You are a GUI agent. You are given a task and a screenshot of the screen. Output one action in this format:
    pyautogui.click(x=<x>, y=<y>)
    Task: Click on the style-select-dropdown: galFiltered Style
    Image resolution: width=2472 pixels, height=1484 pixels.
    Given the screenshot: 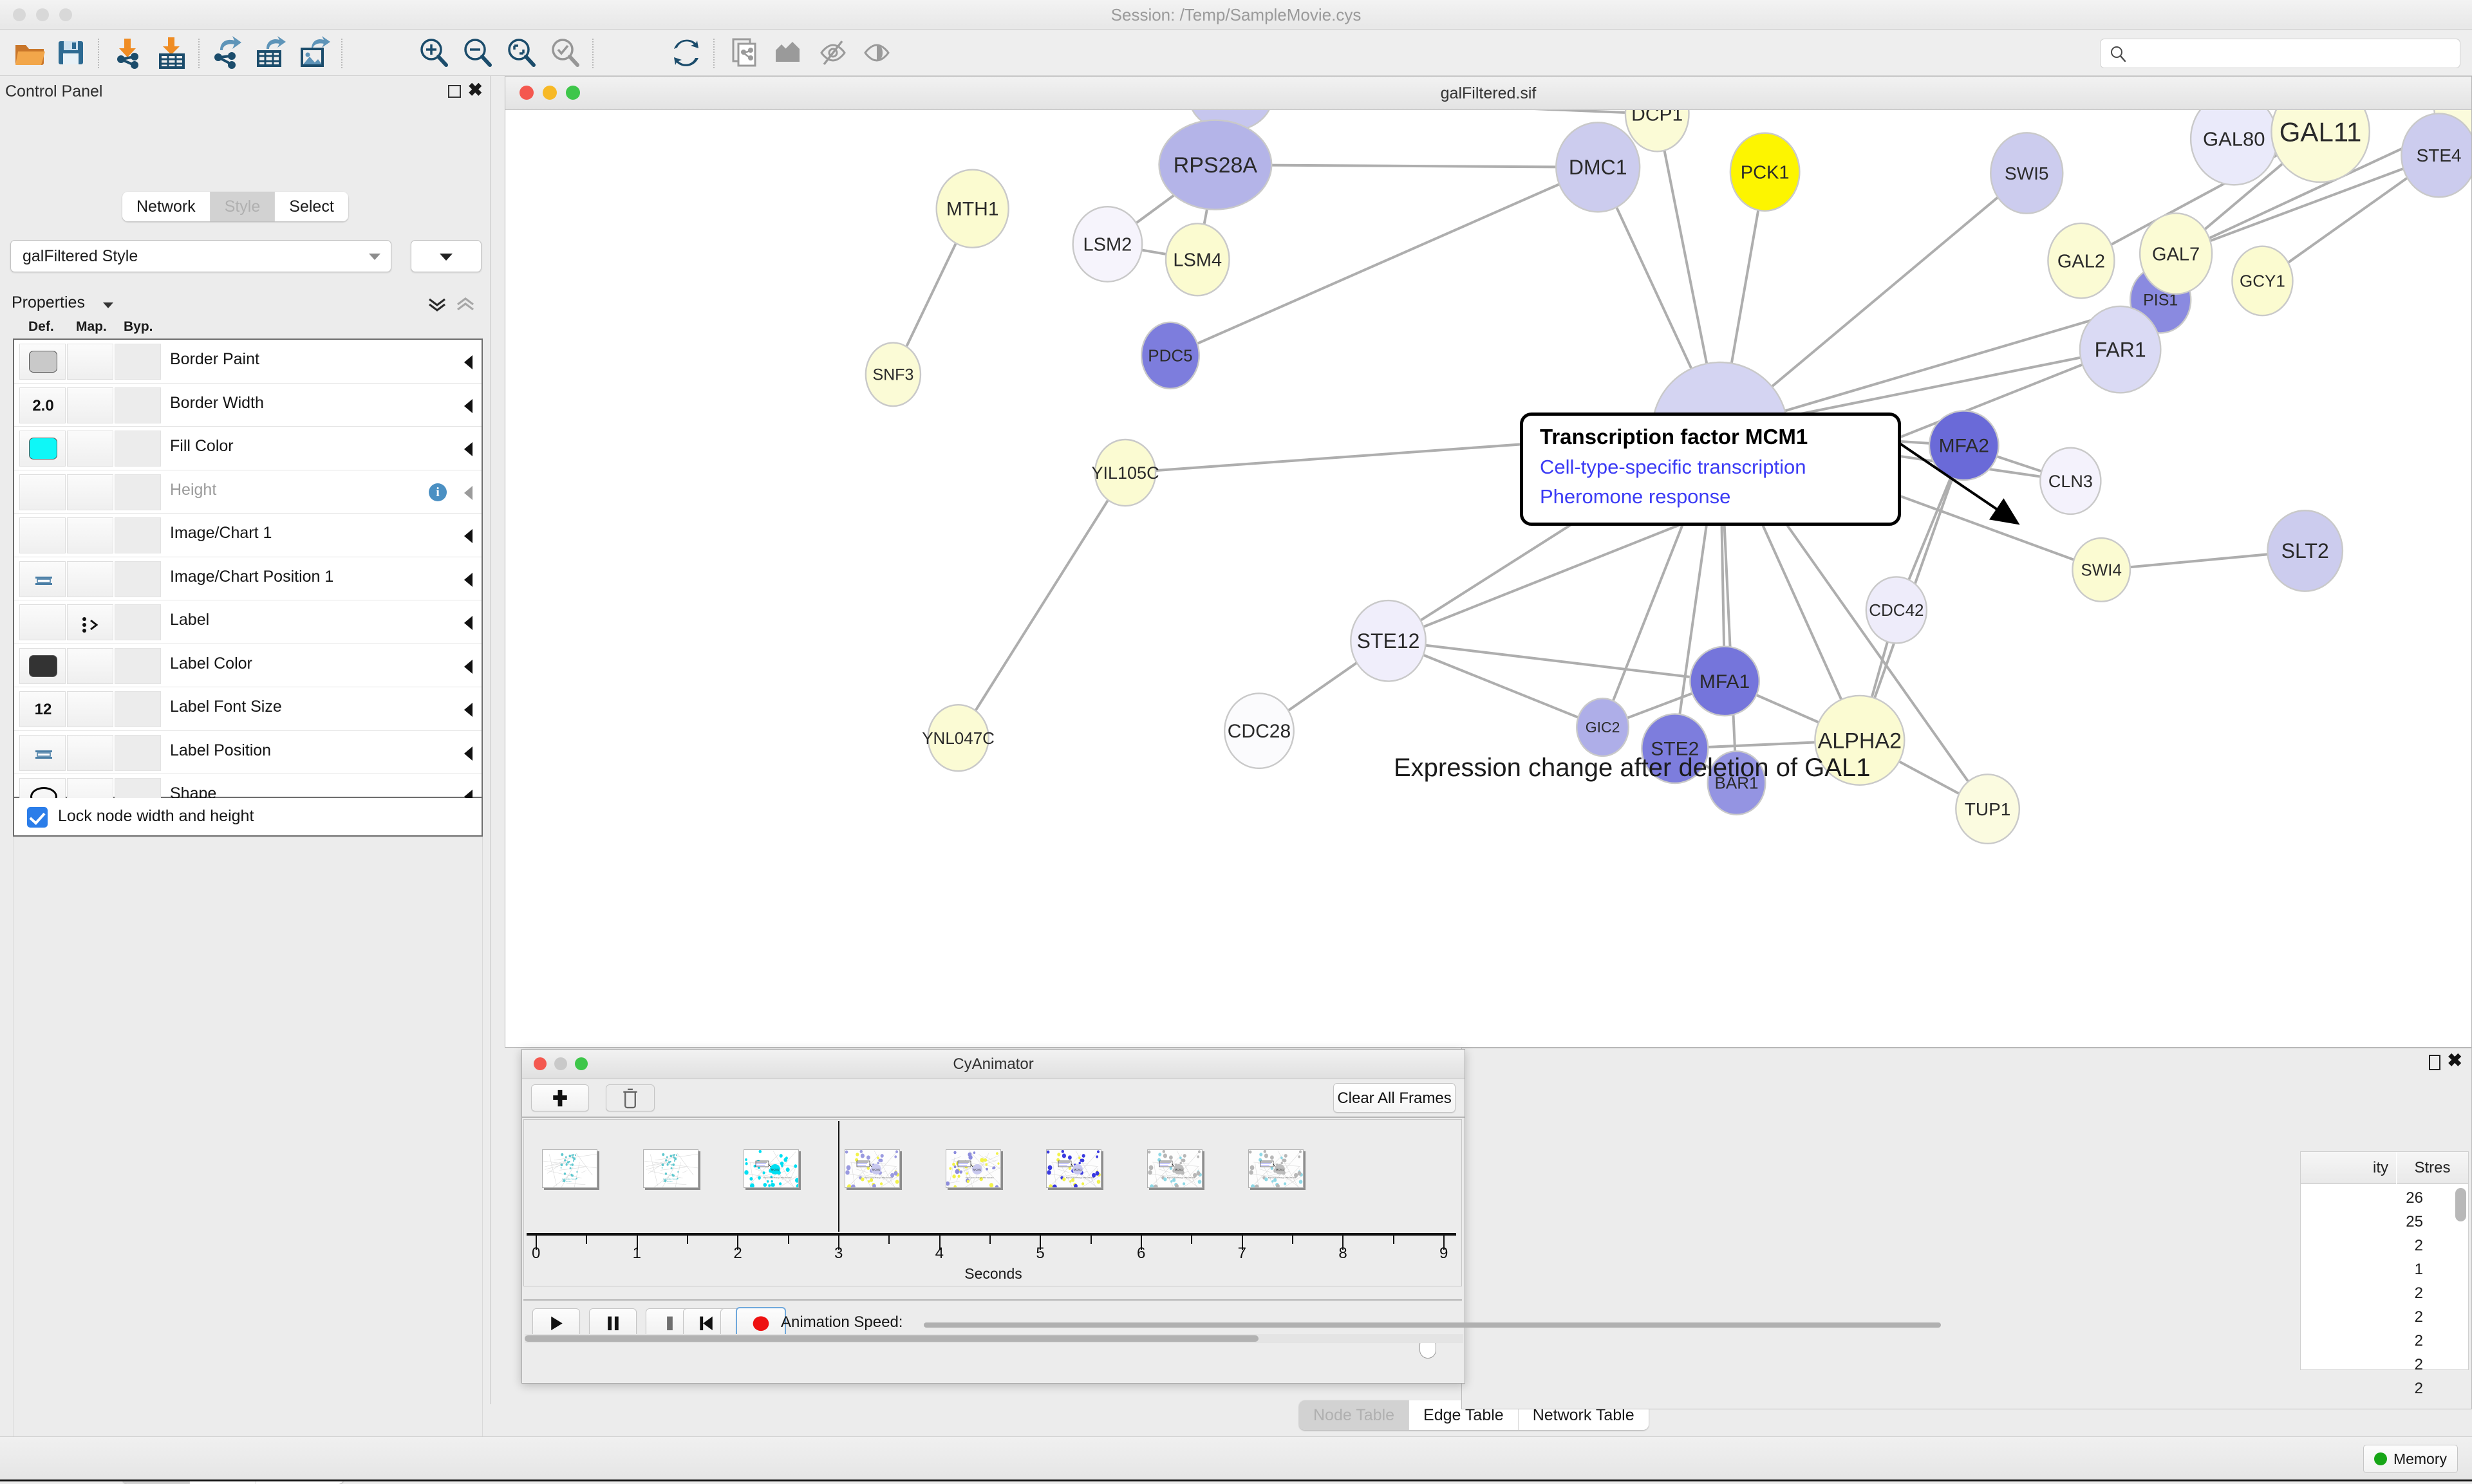 What is the action you would take?
    pyautogui.click(x=200, y=256)
    